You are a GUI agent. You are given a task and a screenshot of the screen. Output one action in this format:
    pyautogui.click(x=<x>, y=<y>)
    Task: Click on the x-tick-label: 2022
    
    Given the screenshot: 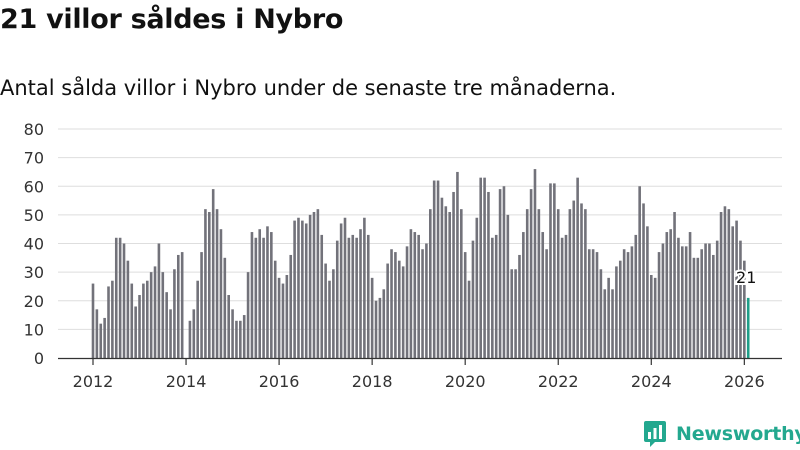 What is the action you would take?
    pyautogui.click(x=558, y=381)
    